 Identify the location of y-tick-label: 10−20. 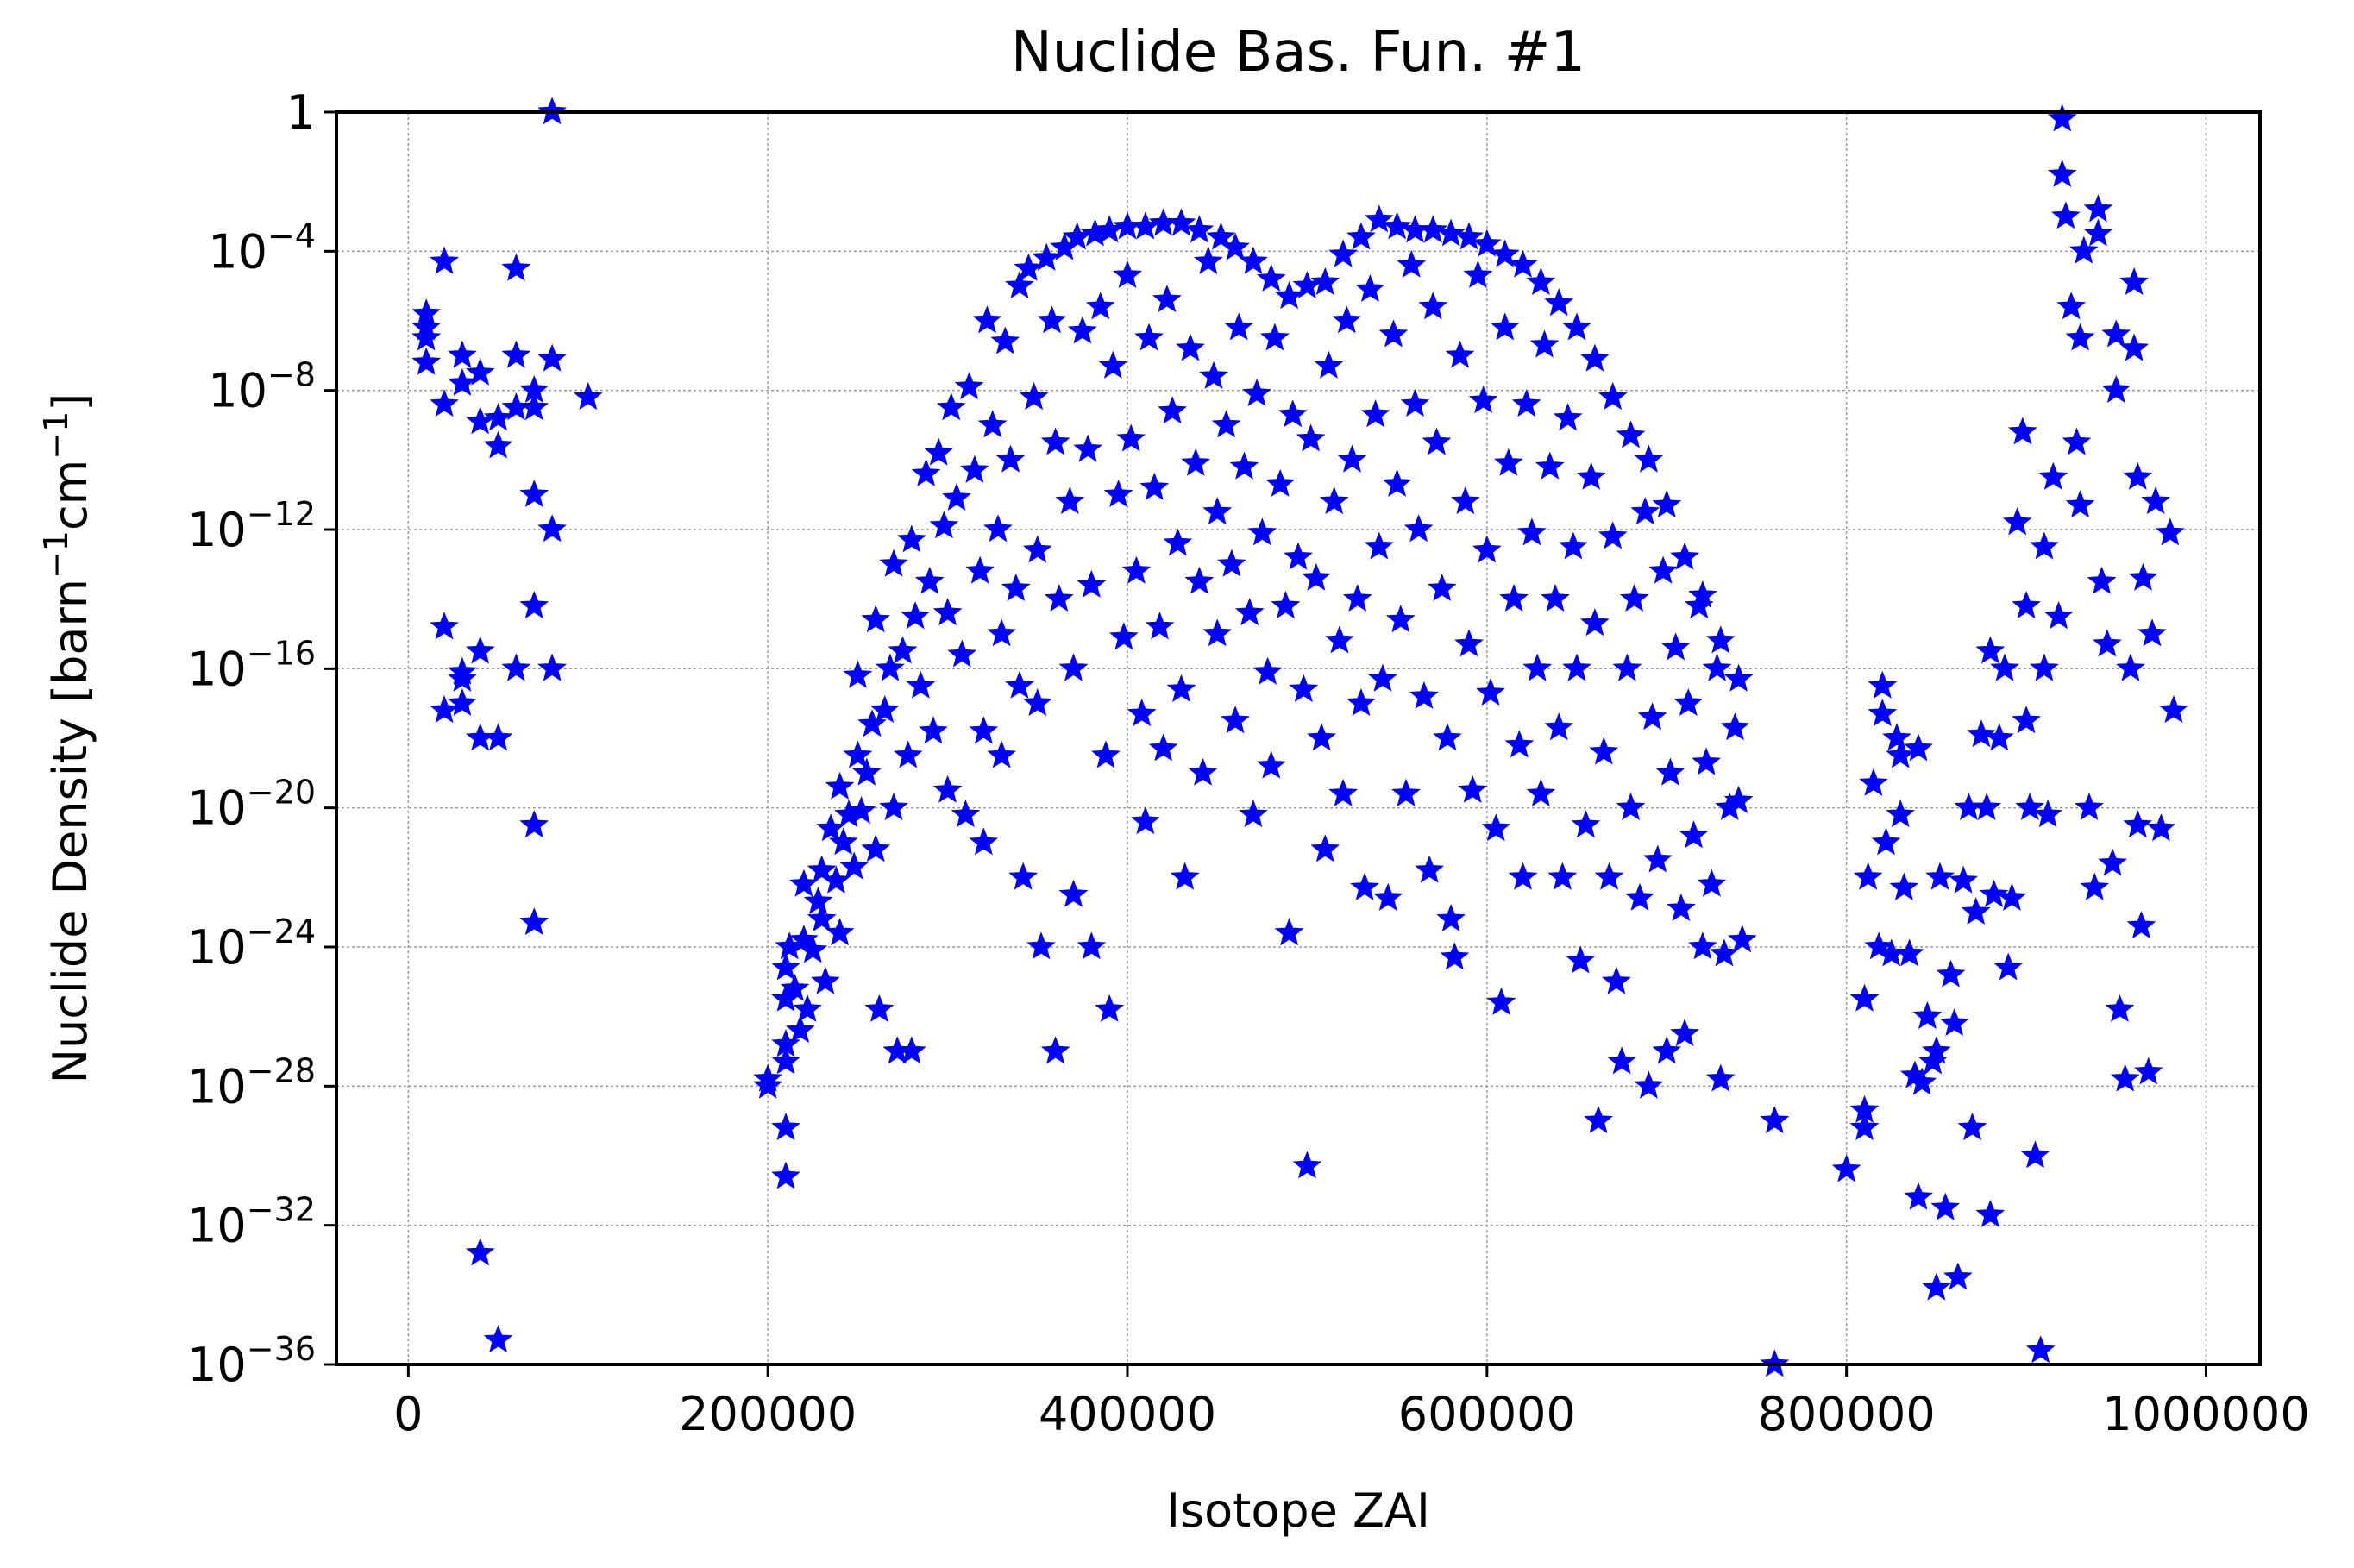
(251, 805).